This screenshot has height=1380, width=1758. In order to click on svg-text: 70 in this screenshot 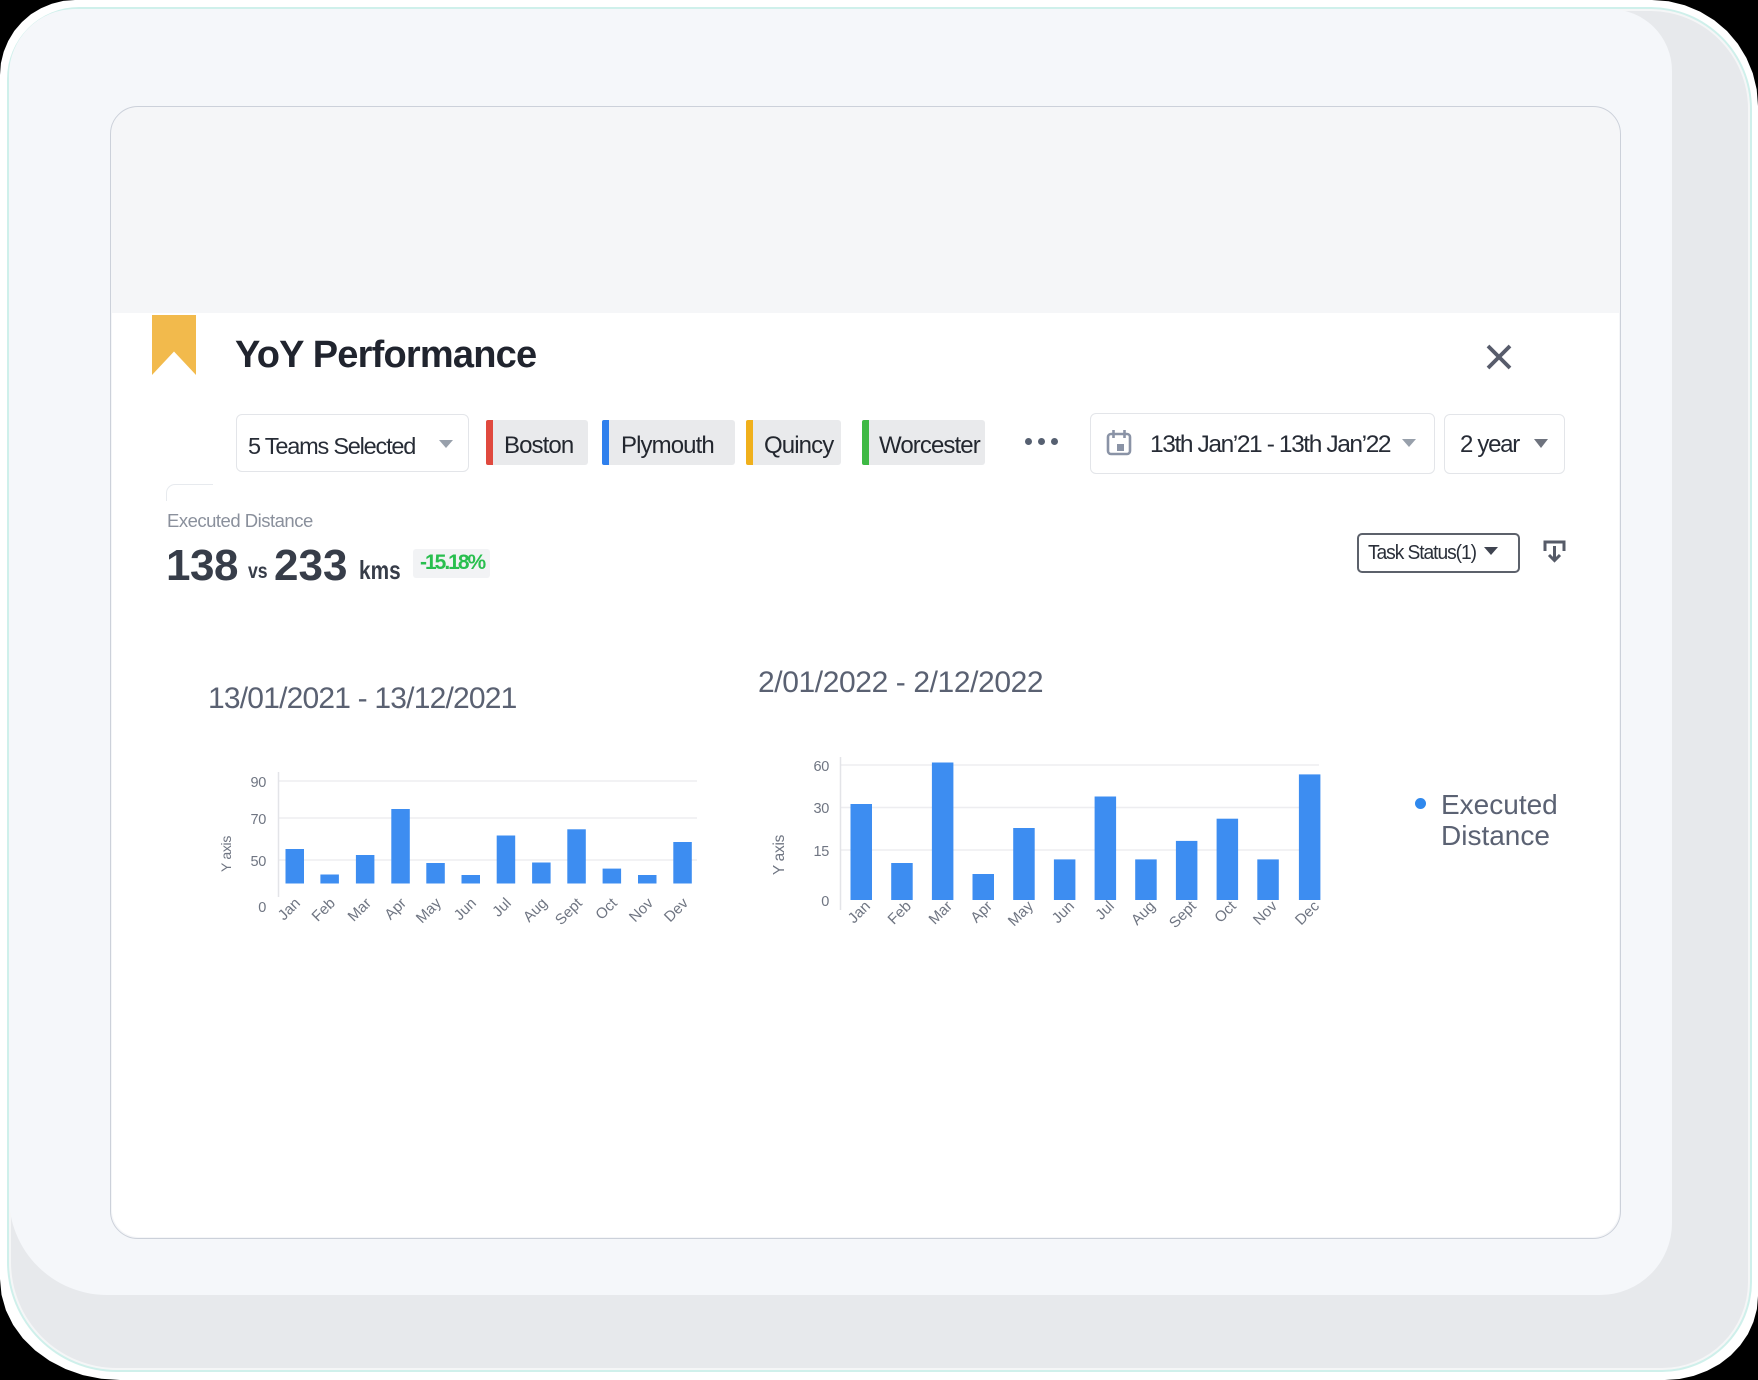, I will do `click(258, 820)`.